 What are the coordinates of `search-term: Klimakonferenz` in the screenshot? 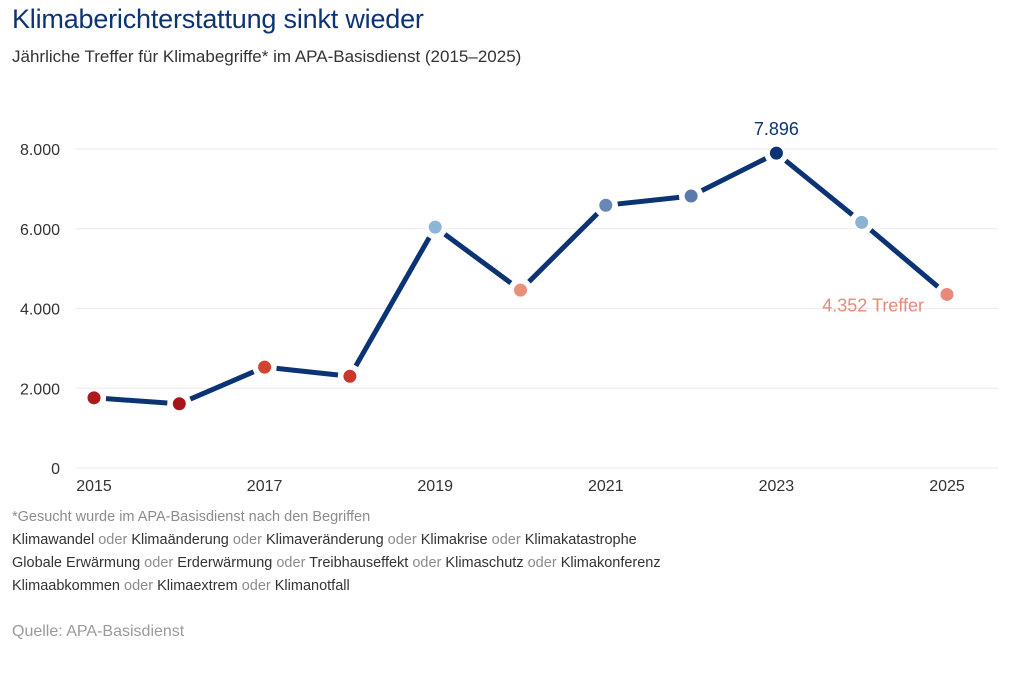 It's located at (610, 563).